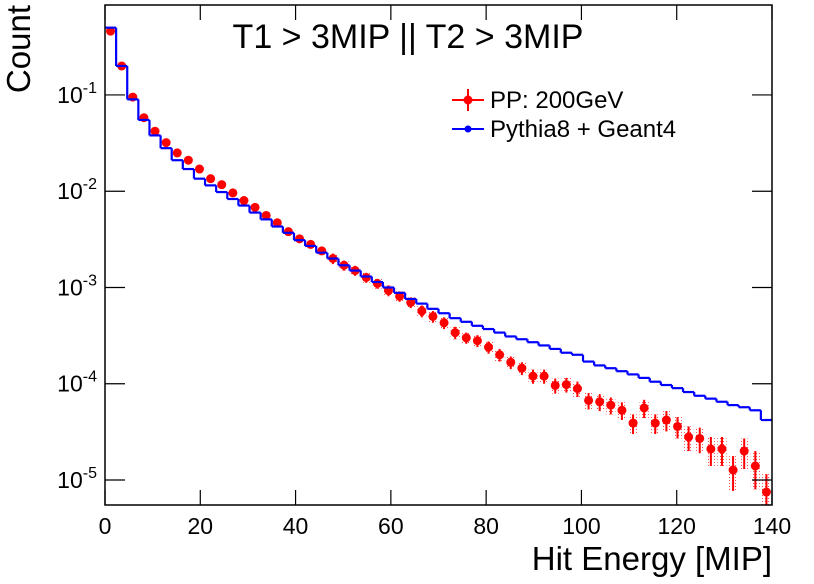 The image size is (814, 584). Describe the element at coordinates (77, 383) in the screenshot. I see `y-tick-label: 10⁻⁴` at that location.